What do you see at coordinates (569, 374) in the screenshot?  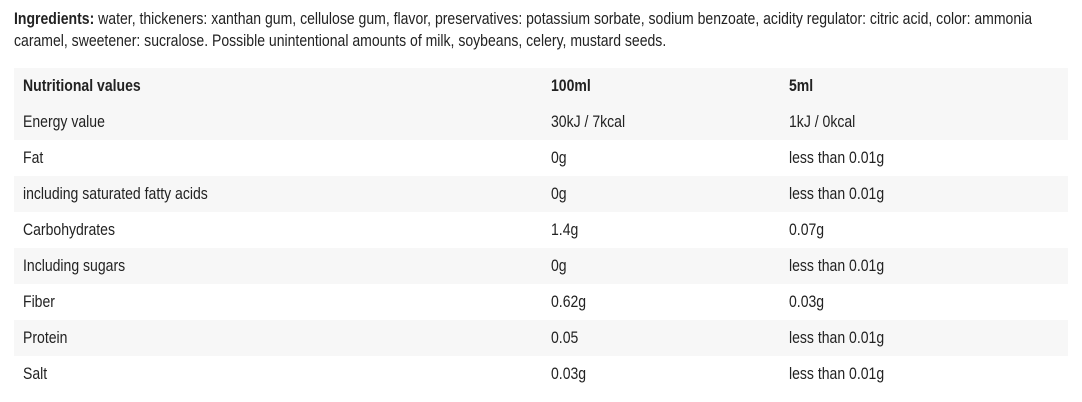 I see `cell-per-100ml: 0.03g` at bounding box center [569, 374].